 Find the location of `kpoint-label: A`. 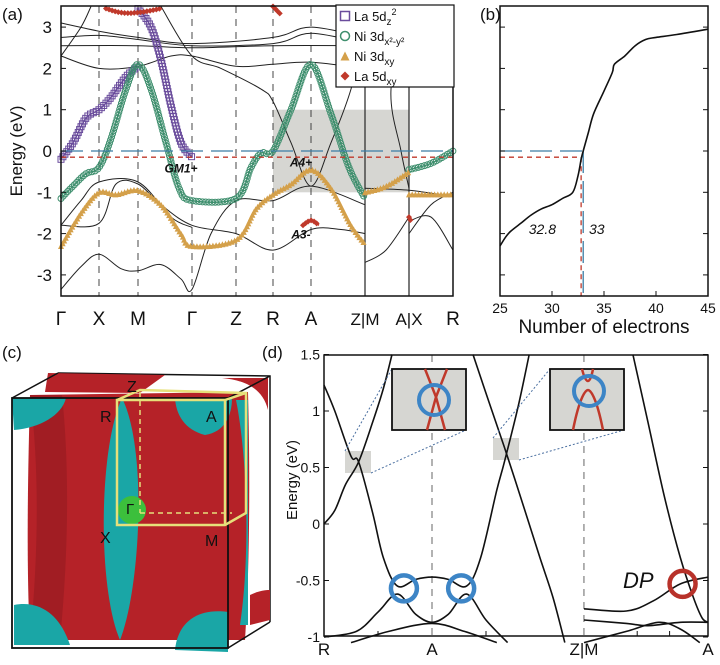

kpoint-label: A is located at coordinates (311, 319).